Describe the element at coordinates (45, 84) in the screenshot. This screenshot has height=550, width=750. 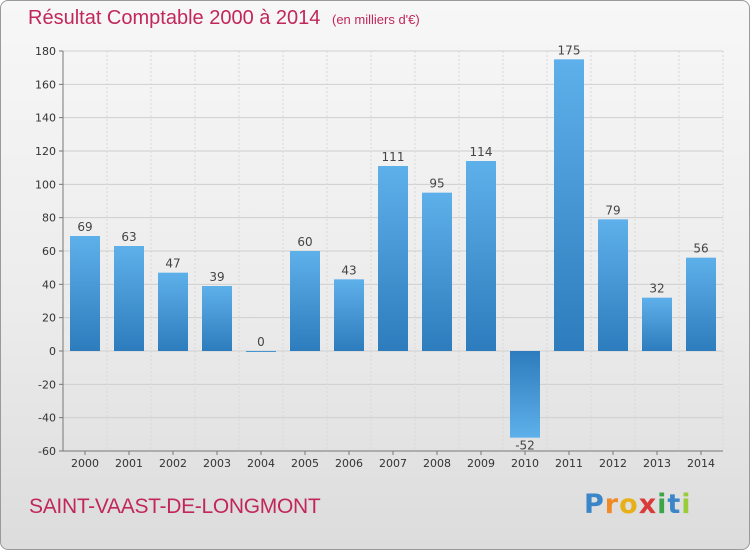
I see `y-tick-label: 160` at that location.